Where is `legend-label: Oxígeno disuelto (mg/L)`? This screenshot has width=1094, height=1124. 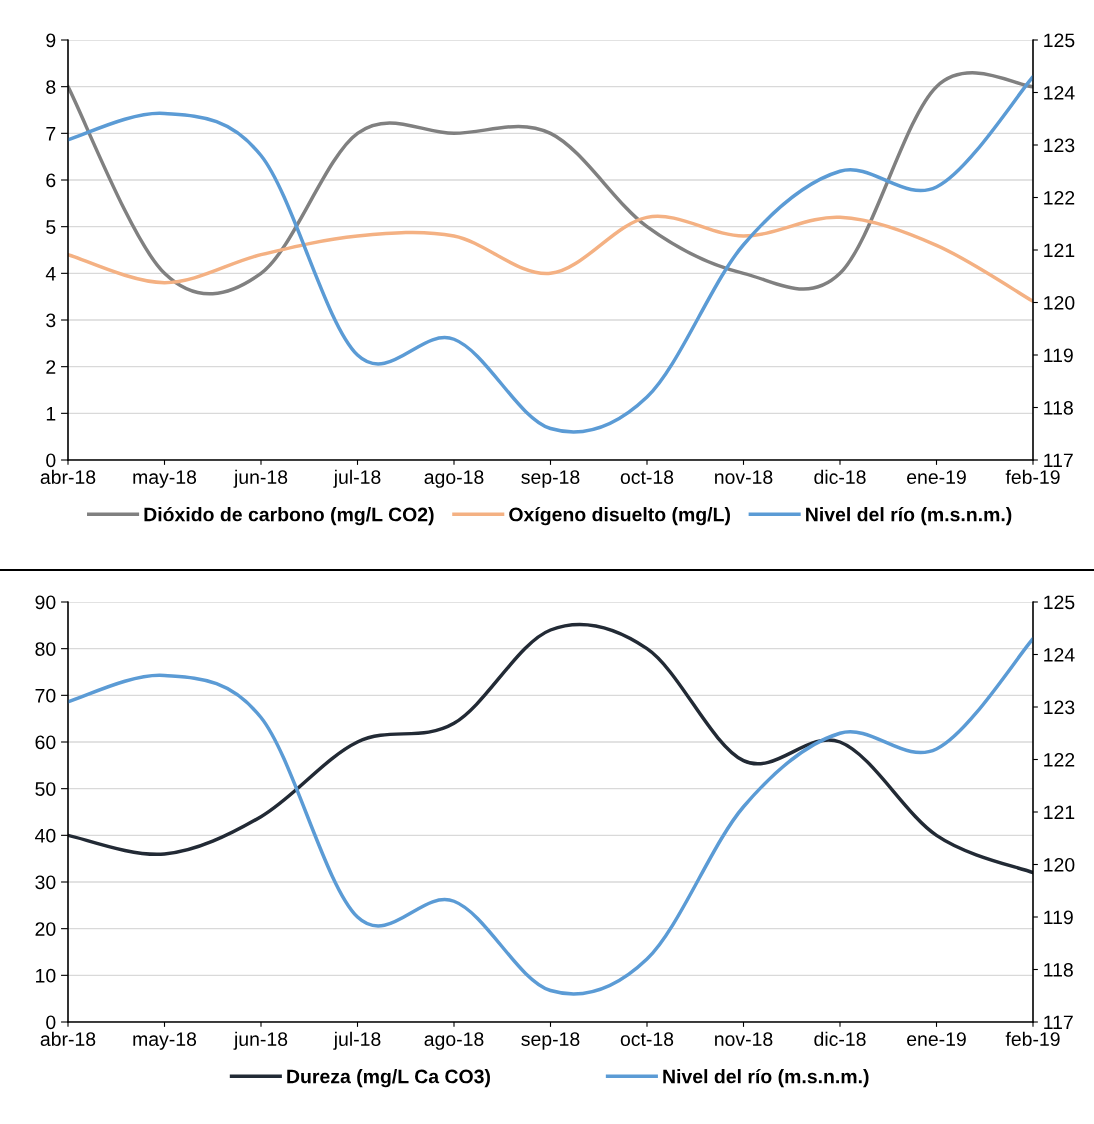 legend-label: Oxígeno disuelto (mg/L) is located at coordinates (619, 516).